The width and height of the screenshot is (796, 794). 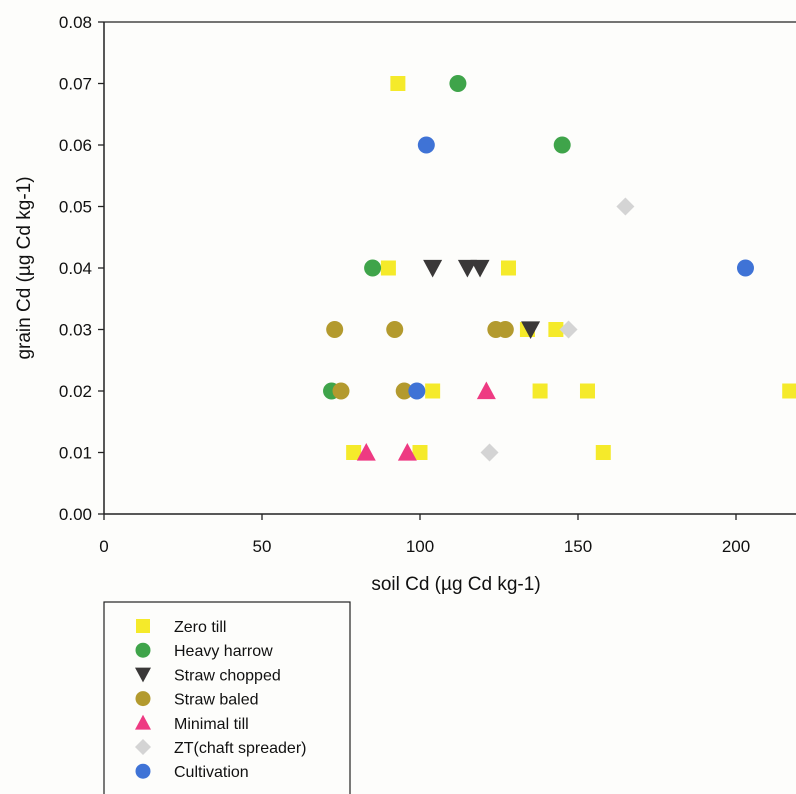 What do you see at coordinates (227, 675) in the screenshot?
I see `legend-label-straw-chopped: Straw chopped` at bounding box center [227, 675].